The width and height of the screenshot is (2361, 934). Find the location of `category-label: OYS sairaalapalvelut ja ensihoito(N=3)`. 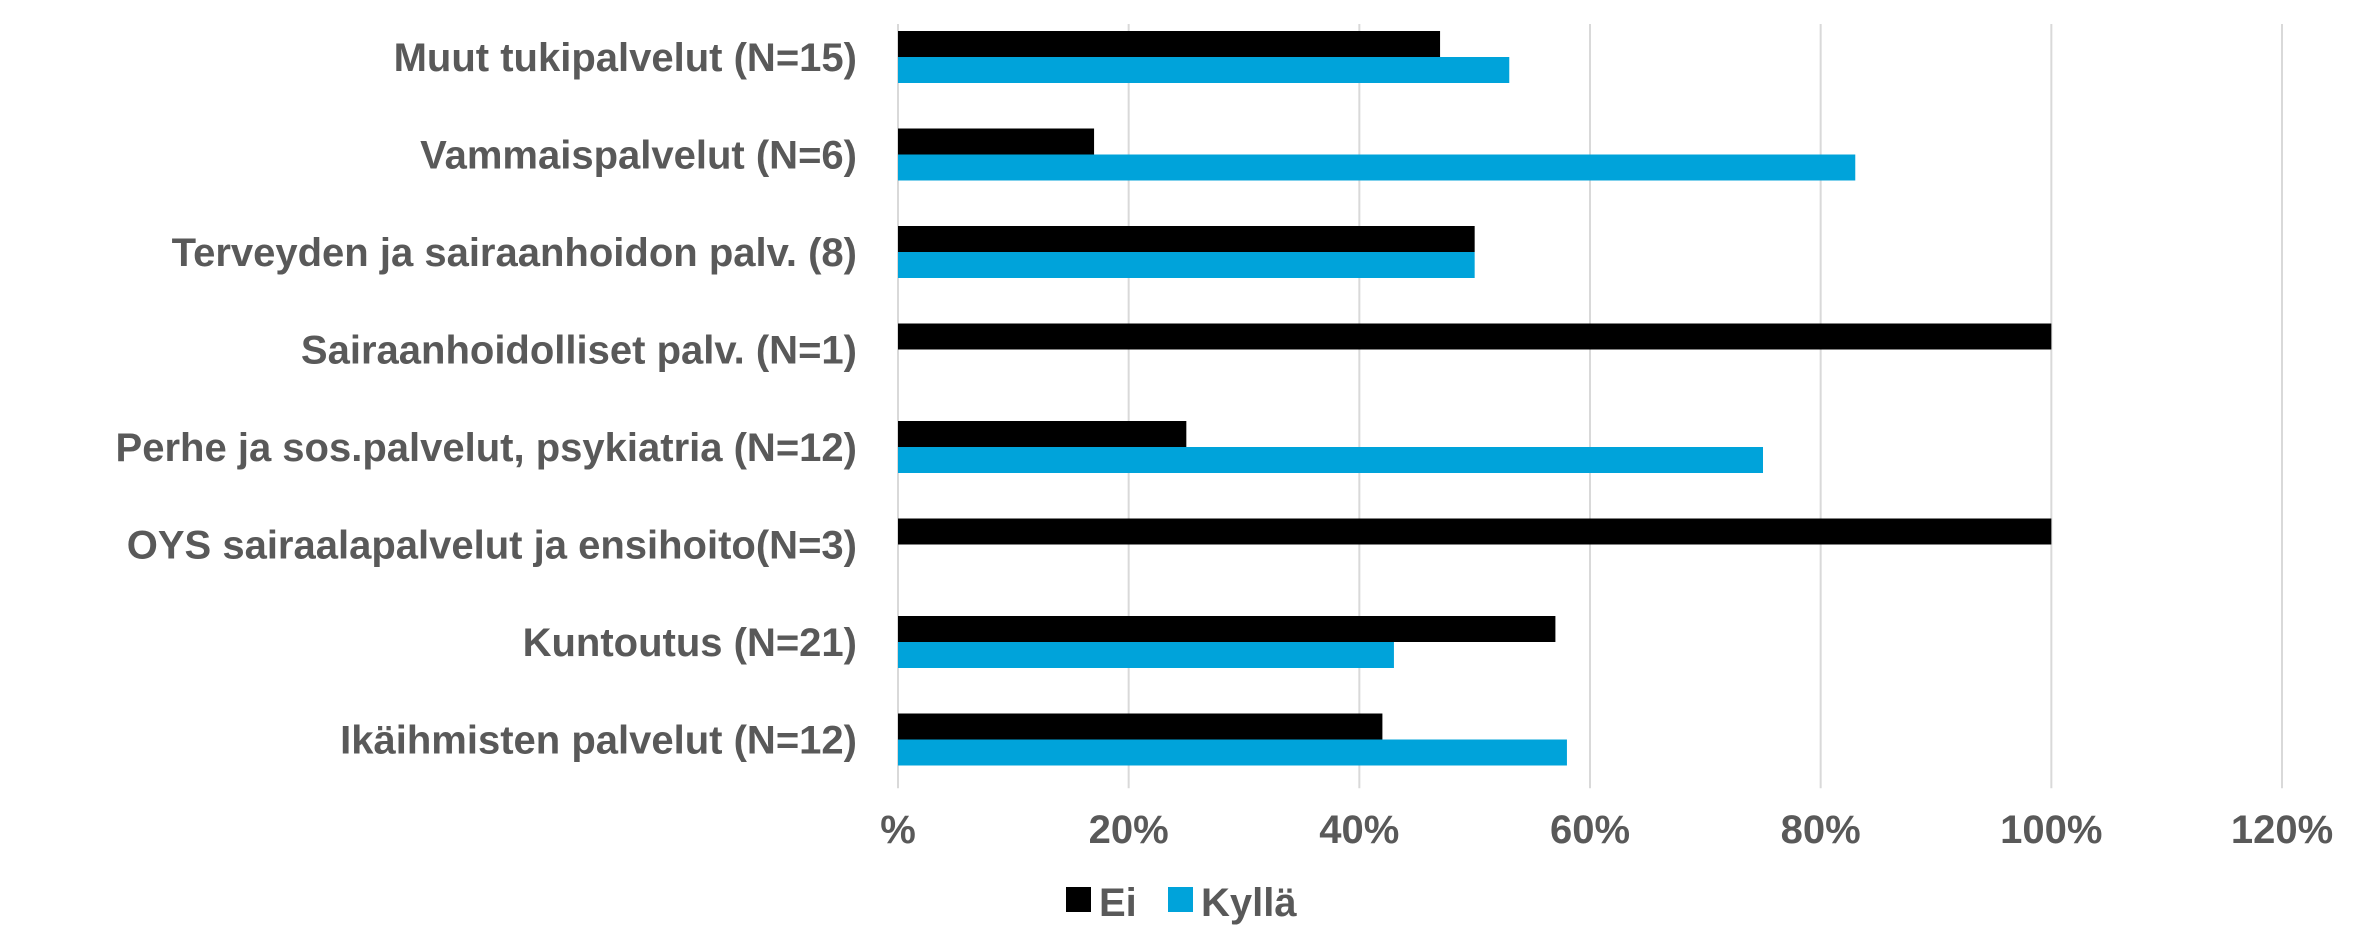

category-label: OYS sairaalapalvelut ja ensihoito(N=3) is located at coordinates (492, 546).